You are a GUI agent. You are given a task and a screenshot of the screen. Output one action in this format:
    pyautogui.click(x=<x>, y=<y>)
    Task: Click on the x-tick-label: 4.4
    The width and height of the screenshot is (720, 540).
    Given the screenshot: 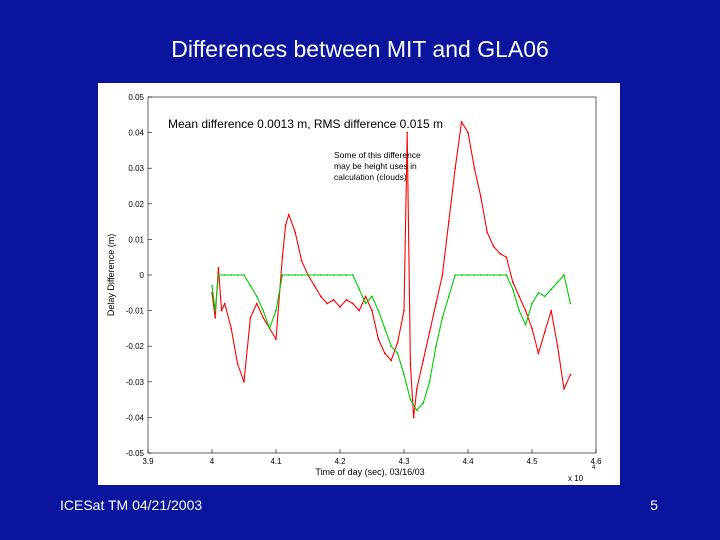 What is the action you would take?
    pyautogui.click(x=468, y=461)
    